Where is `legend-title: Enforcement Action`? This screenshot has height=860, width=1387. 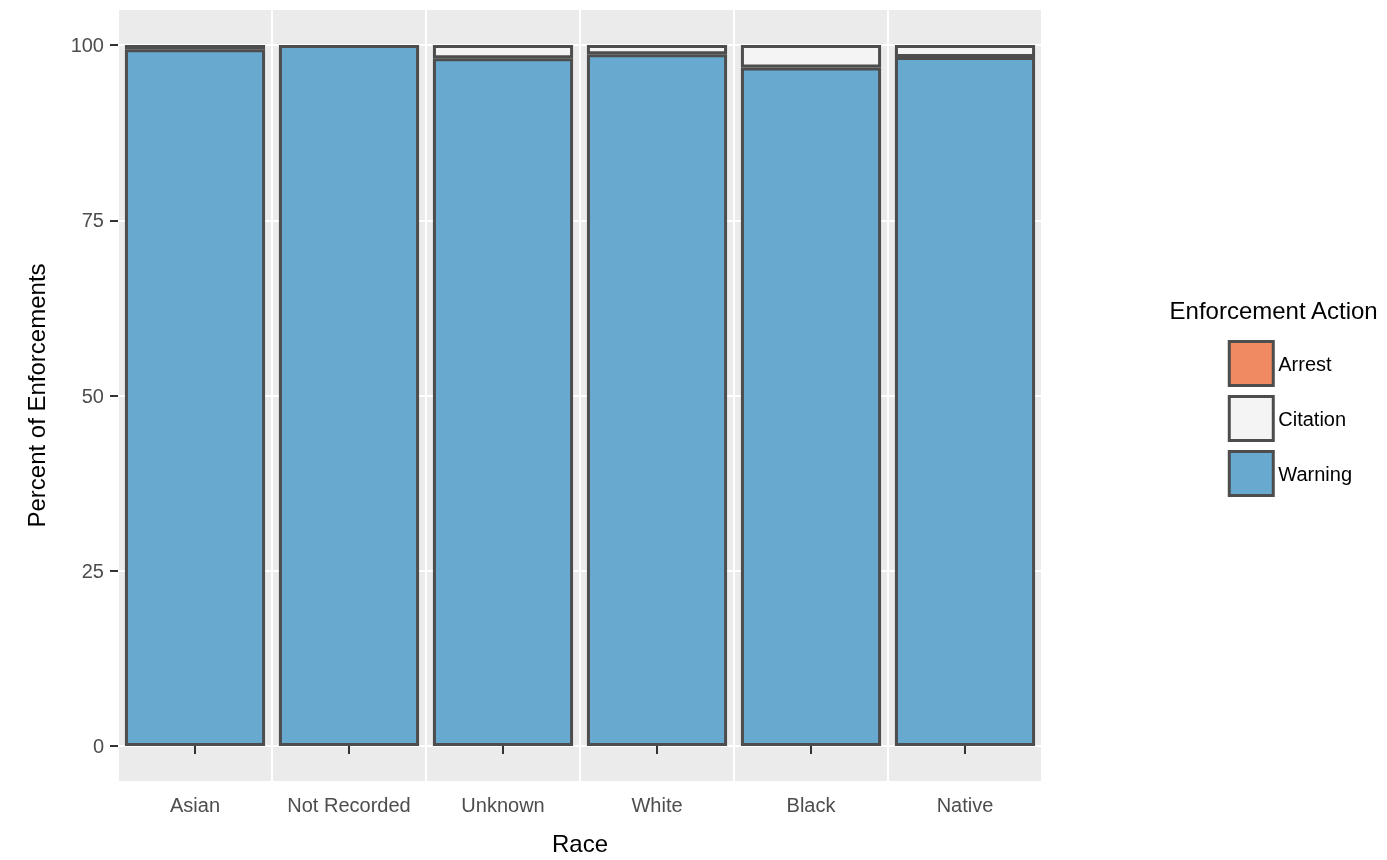 legend-title: Enforcement Action is located at coordinates (1273, 310).